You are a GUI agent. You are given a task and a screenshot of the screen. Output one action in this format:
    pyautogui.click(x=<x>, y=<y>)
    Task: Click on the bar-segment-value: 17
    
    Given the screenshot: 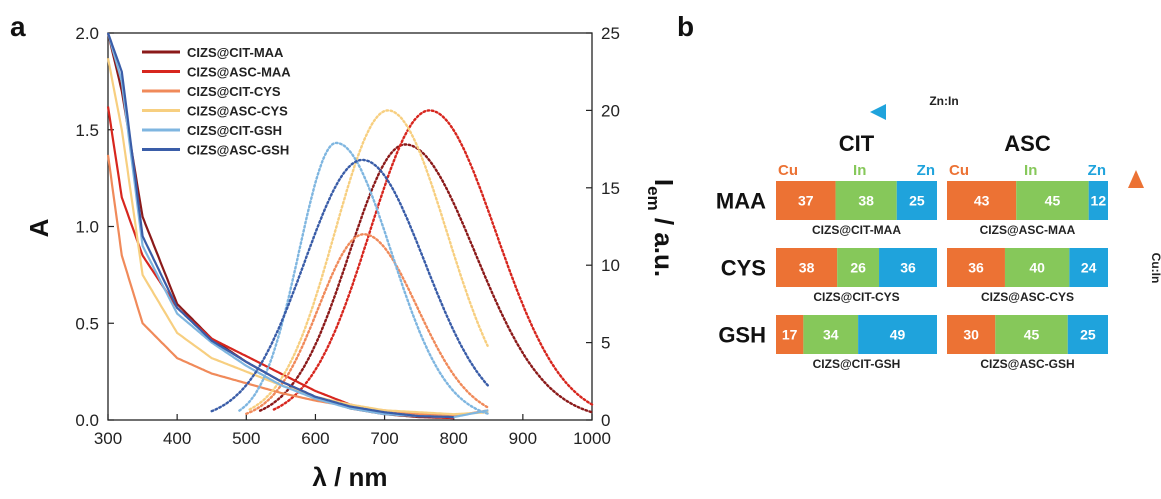 What is the action you would take?
    pyautogui.click(x=790, y=335)
    